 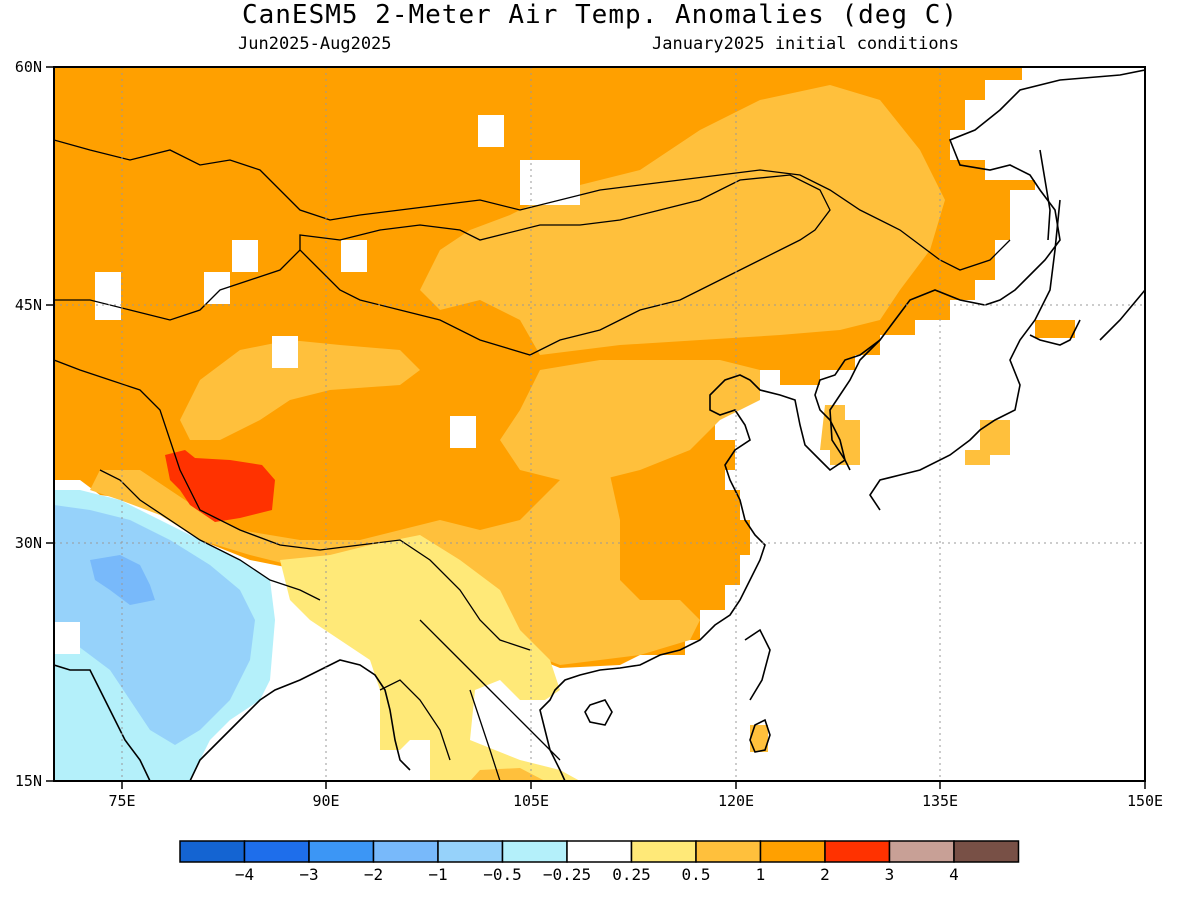 I want to click on lat-label-30n: 30N, so click(x=28, y=543).